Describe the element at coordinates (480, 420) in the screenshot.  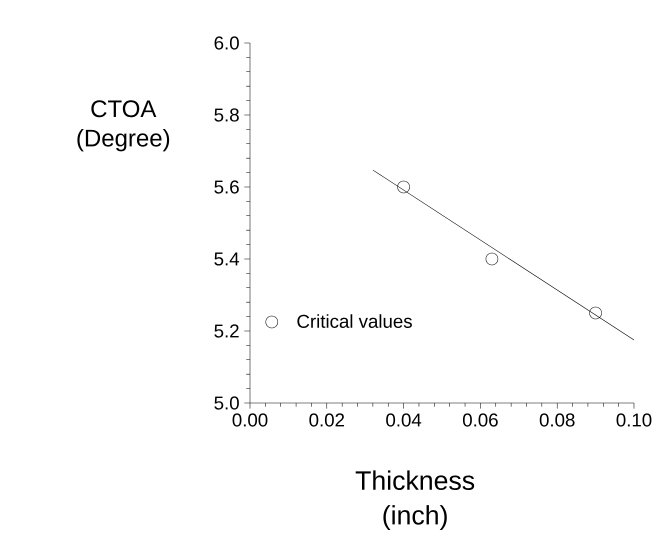
I see `x-tick-label: 0.06` at that location.